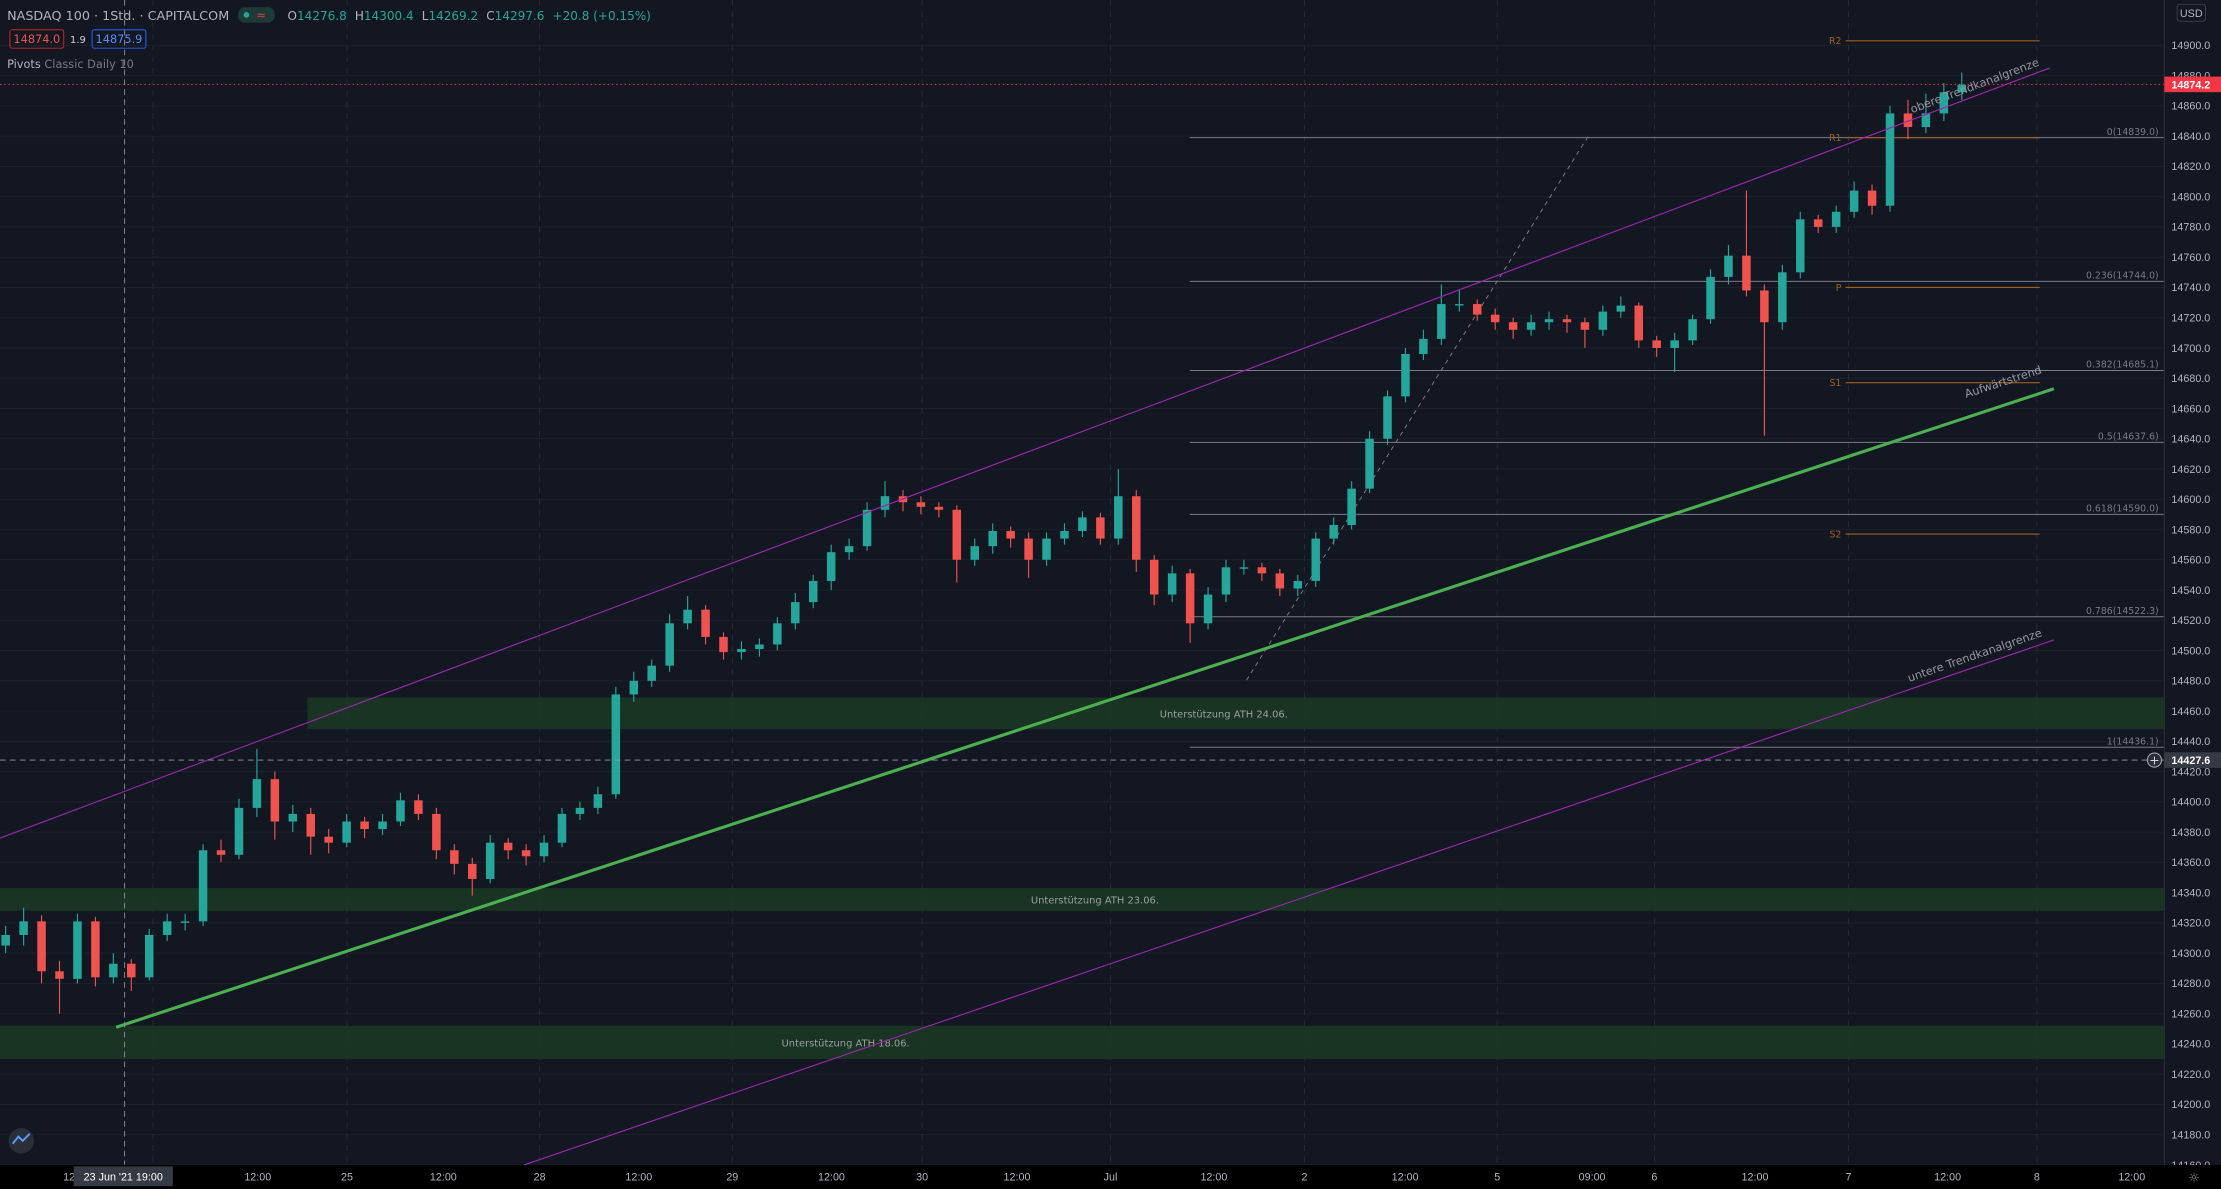 The image size is (2221, 1189). I want to click on time-axis, so click(1110, 1176).